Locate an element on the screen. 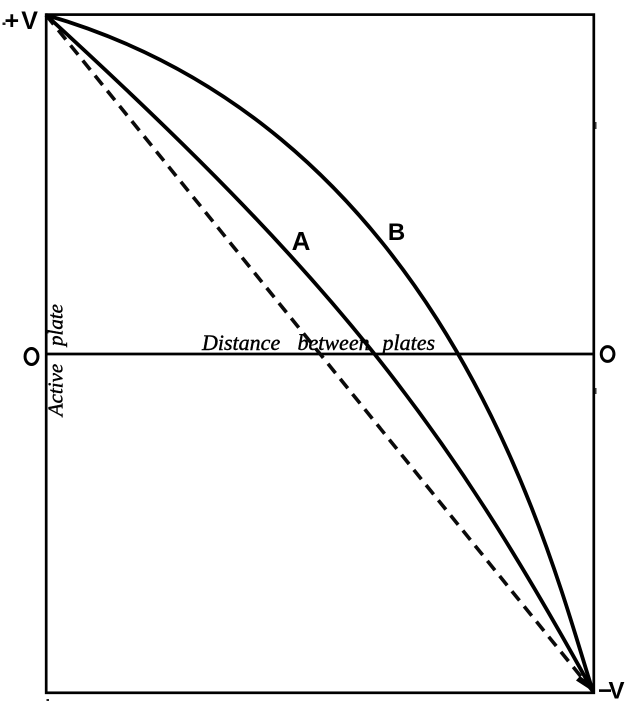 This screenshot has height=711, width=636. svg-text: plate is located at coordinates (56, 326).